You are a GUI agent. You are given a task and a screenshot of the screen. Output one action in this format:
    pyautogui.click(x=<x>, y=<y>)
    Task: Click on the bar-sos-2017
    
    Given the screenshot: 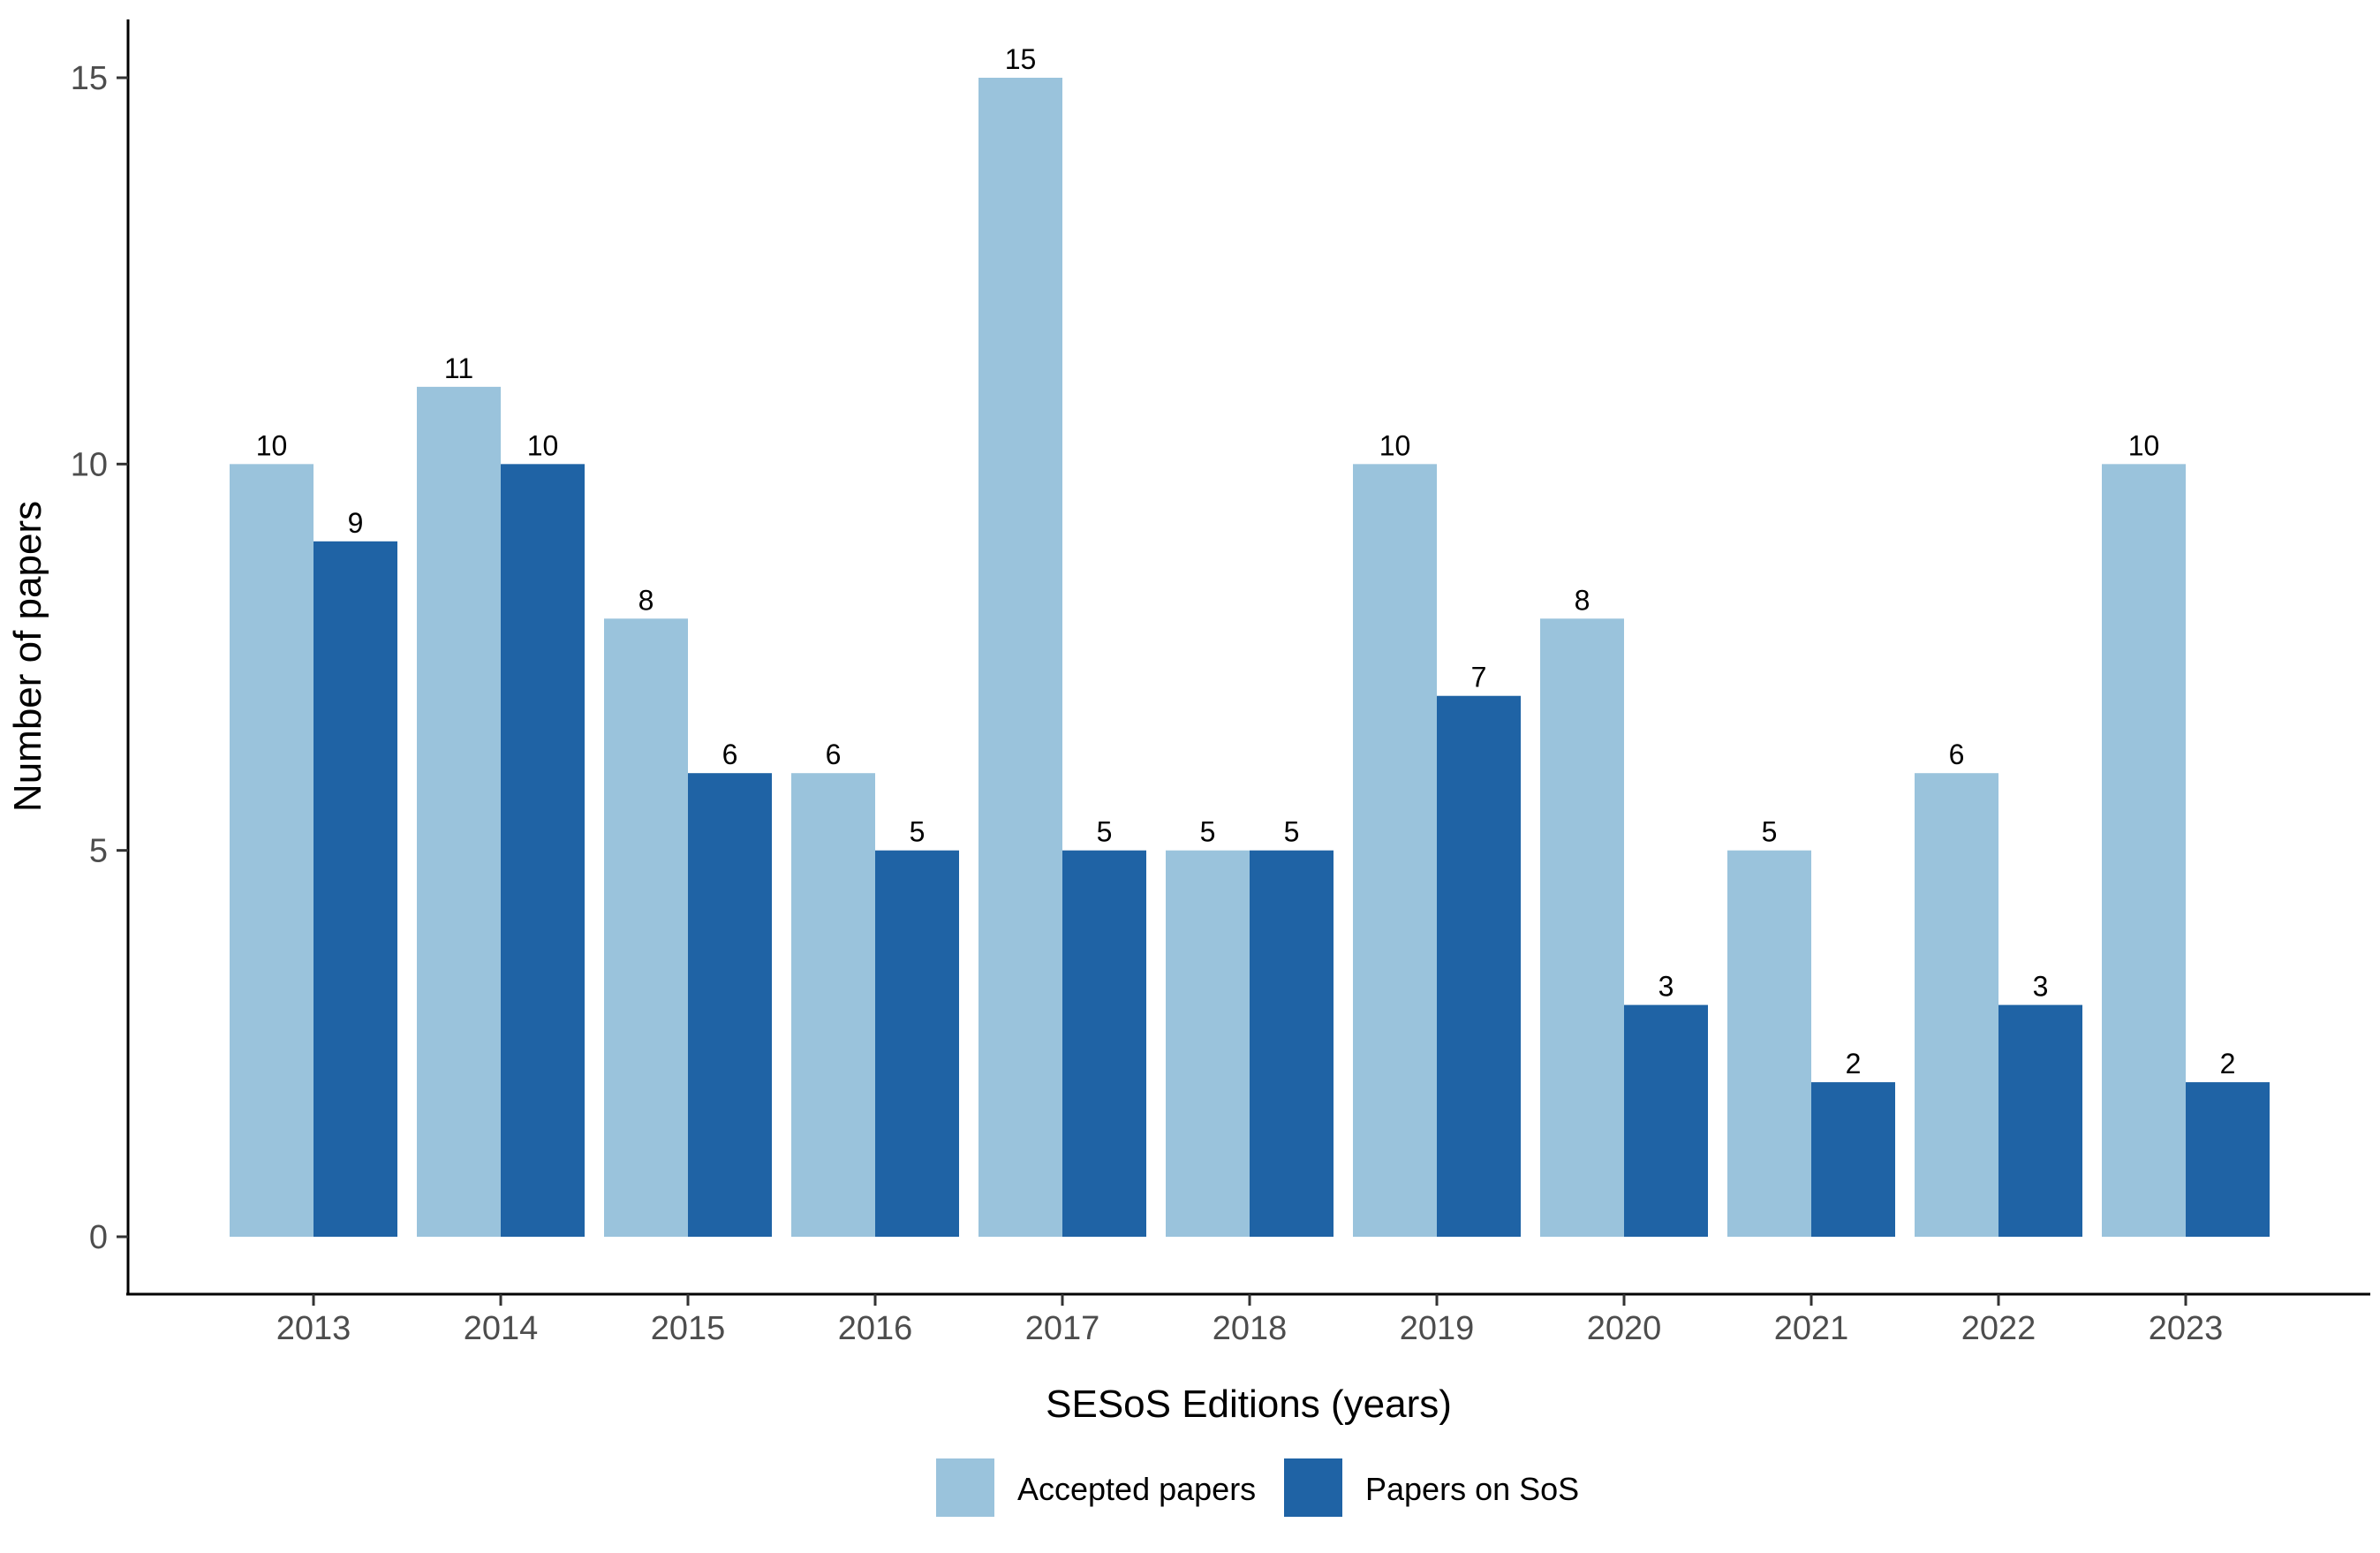 What is the action you would take?
    pyautogui.click(x=1104, y=1043)
    